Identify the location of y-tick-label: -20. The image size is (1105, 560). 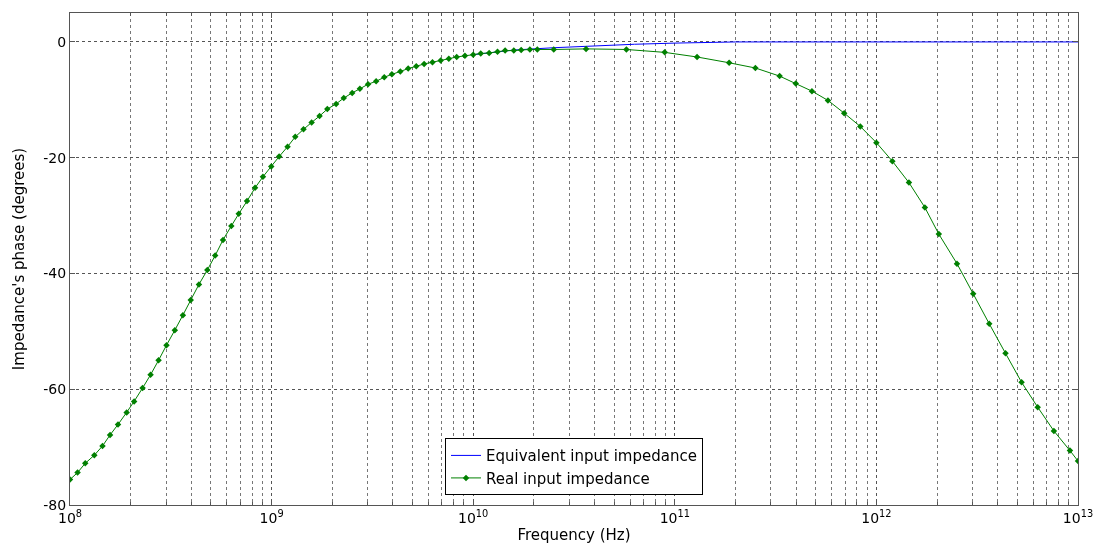
(55, 157).